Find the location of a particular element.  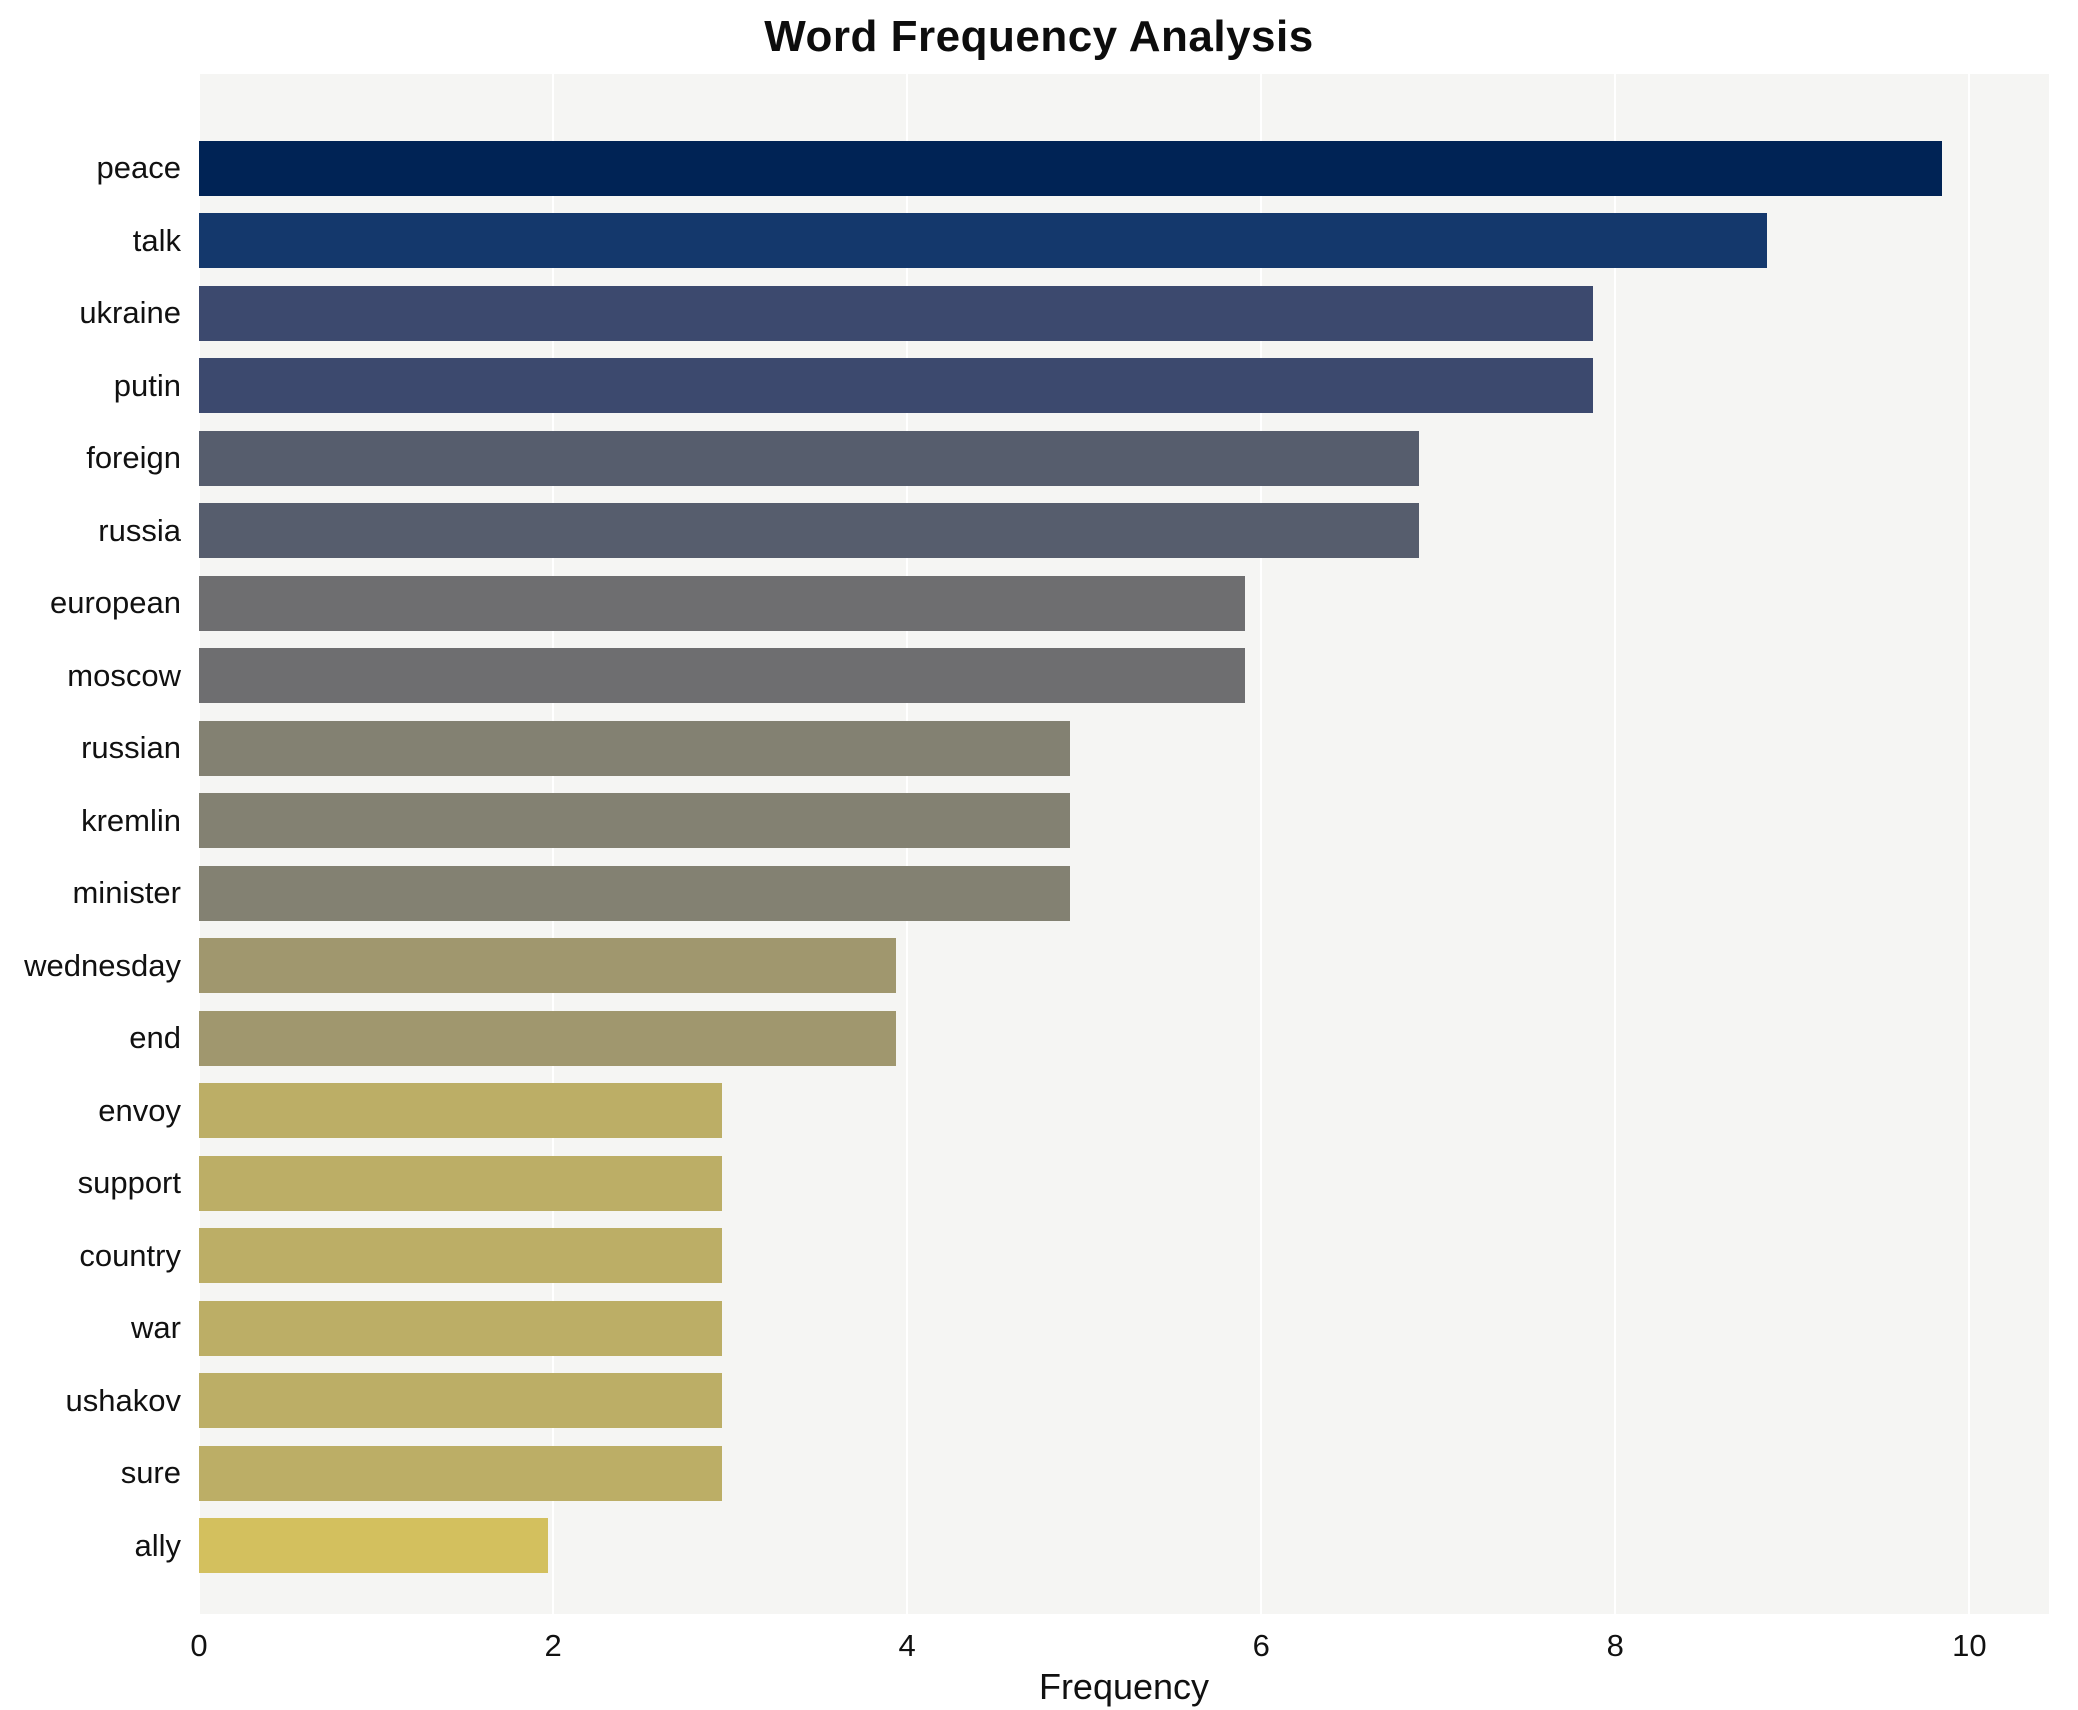

bar-row: european is located at coordinates (1010, 603).